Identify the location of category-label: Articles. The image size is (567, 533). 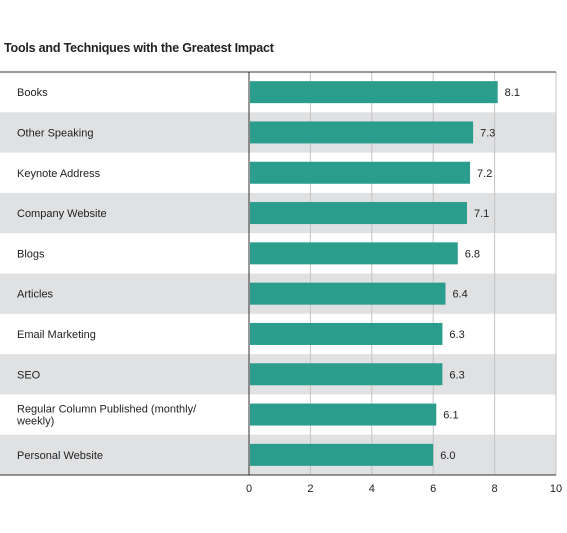
(35, 295).